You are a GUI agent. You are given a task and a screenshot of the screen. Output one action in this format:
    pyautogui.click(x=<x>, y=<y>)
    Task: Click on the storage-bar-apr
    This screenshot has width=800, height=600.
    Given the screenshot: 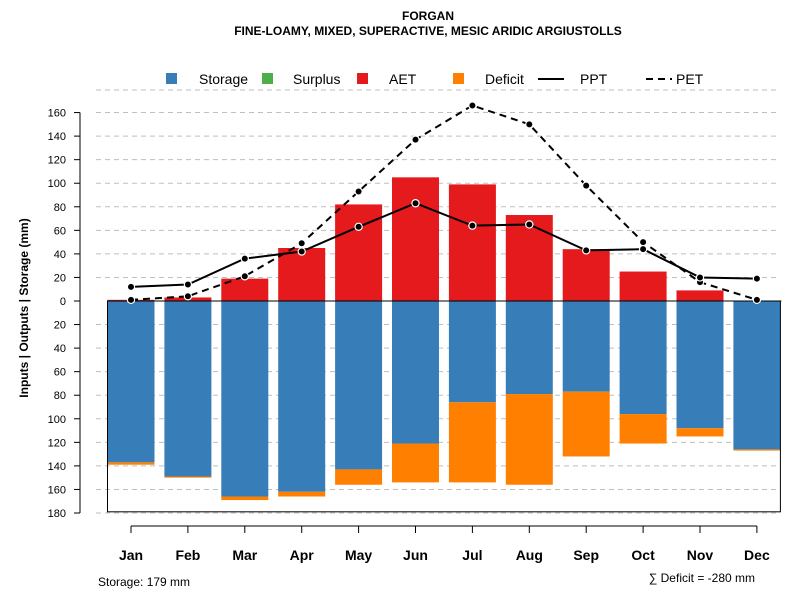 What is the action you would take?
    pyautogui.click(x=302, y=396)
    